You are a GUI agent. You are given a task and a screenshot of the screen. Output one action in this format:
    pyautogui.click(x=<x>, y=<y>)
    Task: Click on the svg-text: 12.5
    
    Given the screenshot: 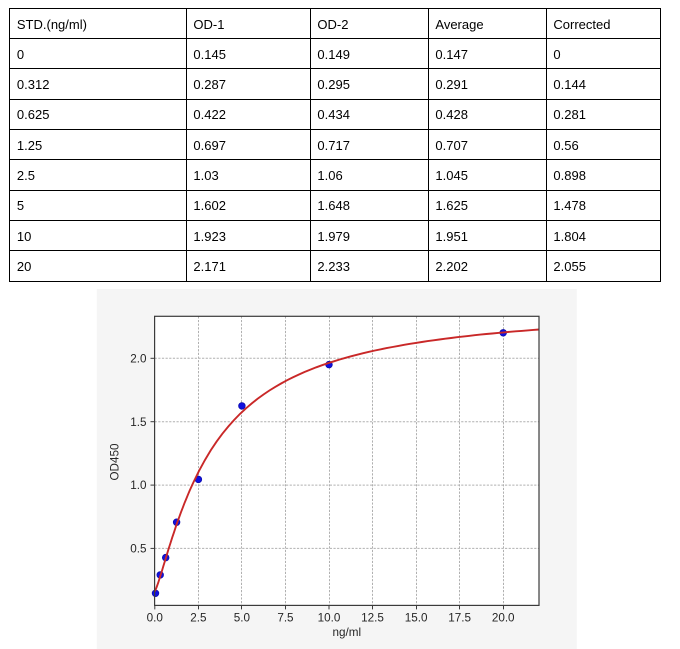 What is the action you would take?
    pyautogui.click(x=372, y=617)
    